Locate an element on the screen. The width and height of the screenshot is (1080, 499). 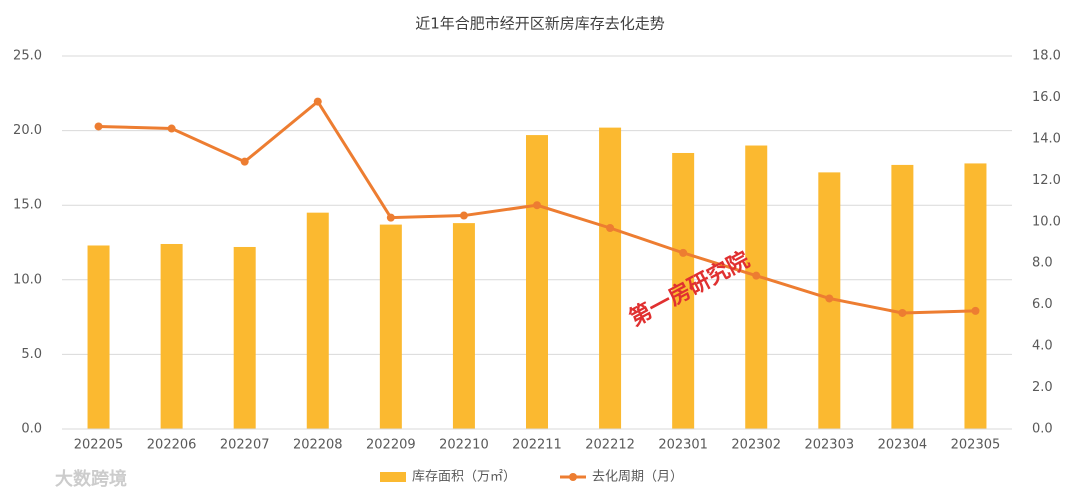
legend-label: 去化周期（月） is located at coordinates (637, 477).